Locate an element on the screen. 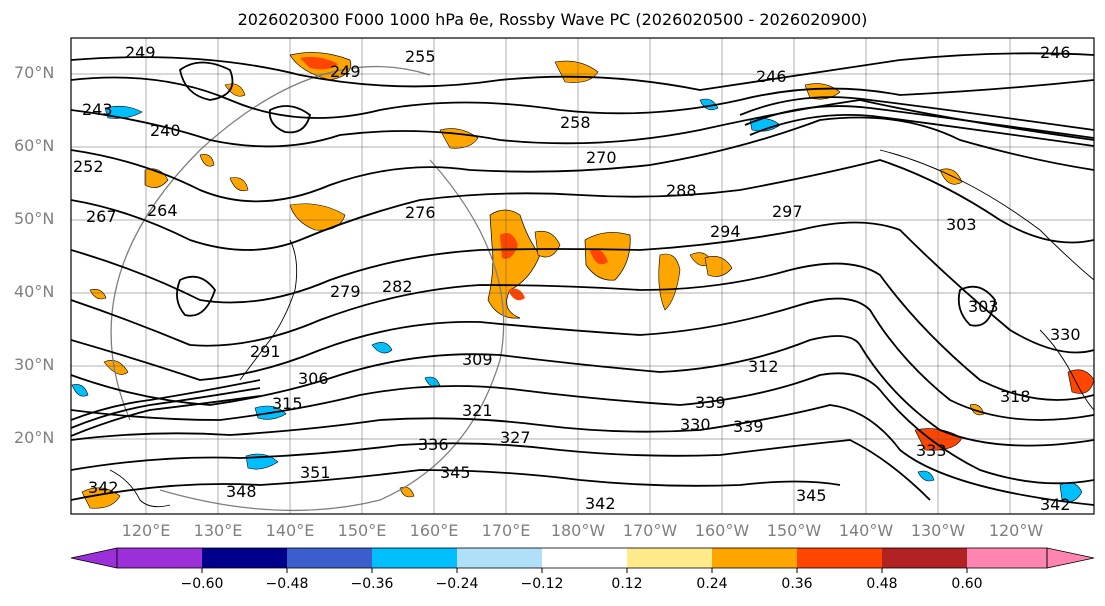 The width and height of the screenshot is (1105, 606). contour-label: 312 is located at coordinates (763, 366).